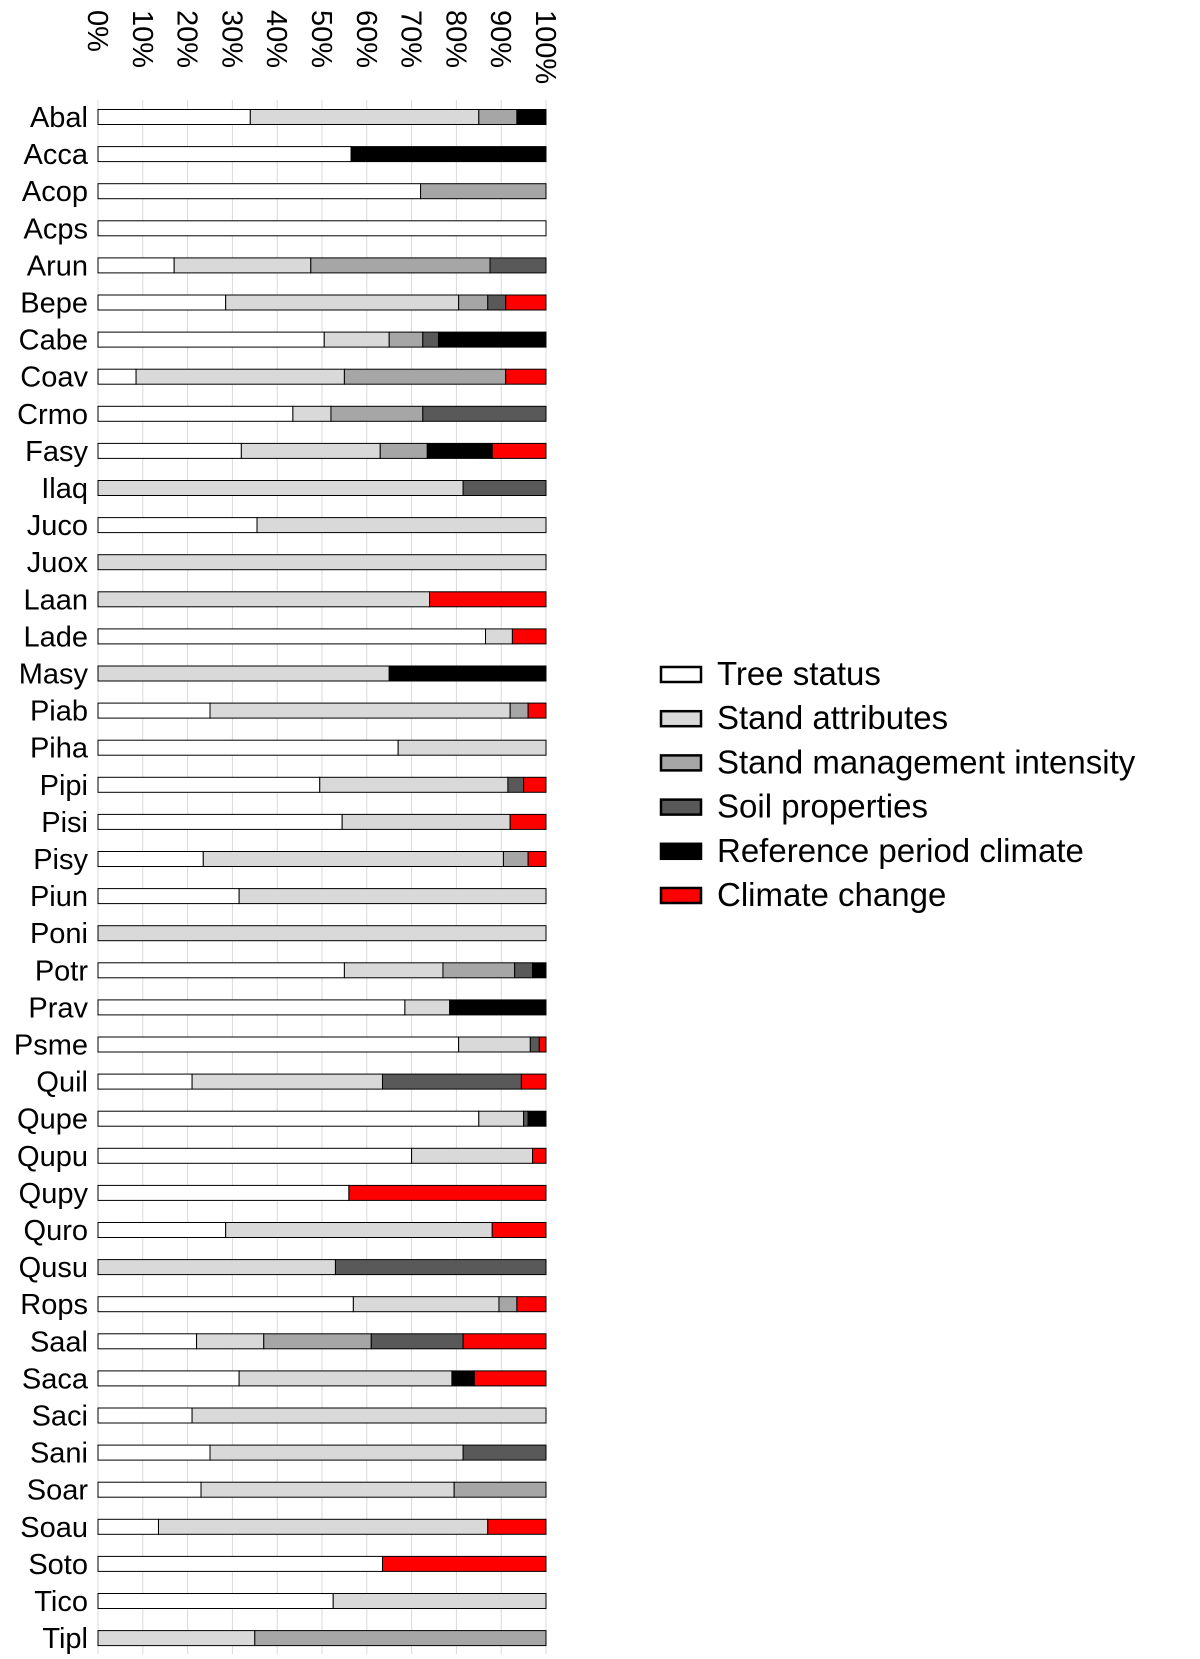 Image resolution: width=1200 pixels, height=1659 pixels. I want to click on category-label: Crmo, so click(52, 415).